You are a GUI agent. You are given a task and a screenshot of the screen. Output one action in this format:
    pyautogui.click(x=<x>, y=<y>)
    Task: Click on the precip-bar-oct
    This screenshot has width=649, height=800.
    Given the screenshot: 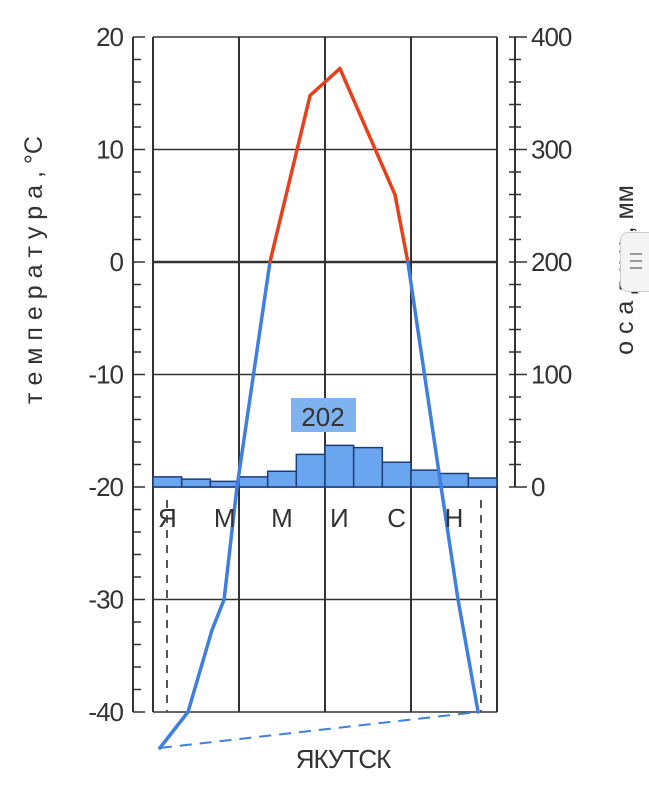 What is the action you would take?
    pyautogui.click(x=425, y=478)
    